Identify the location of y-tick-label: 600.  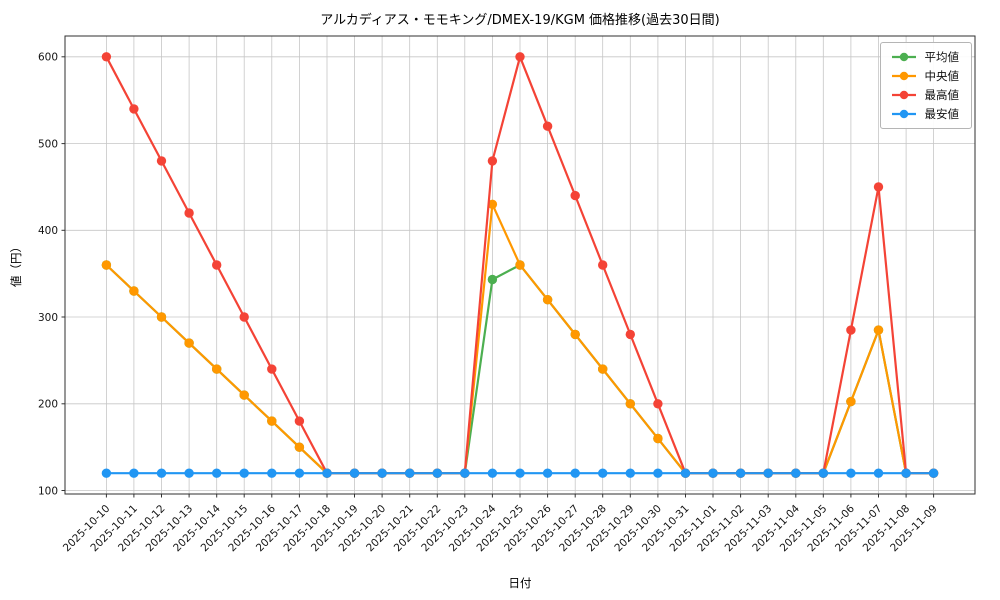
(48, 58).